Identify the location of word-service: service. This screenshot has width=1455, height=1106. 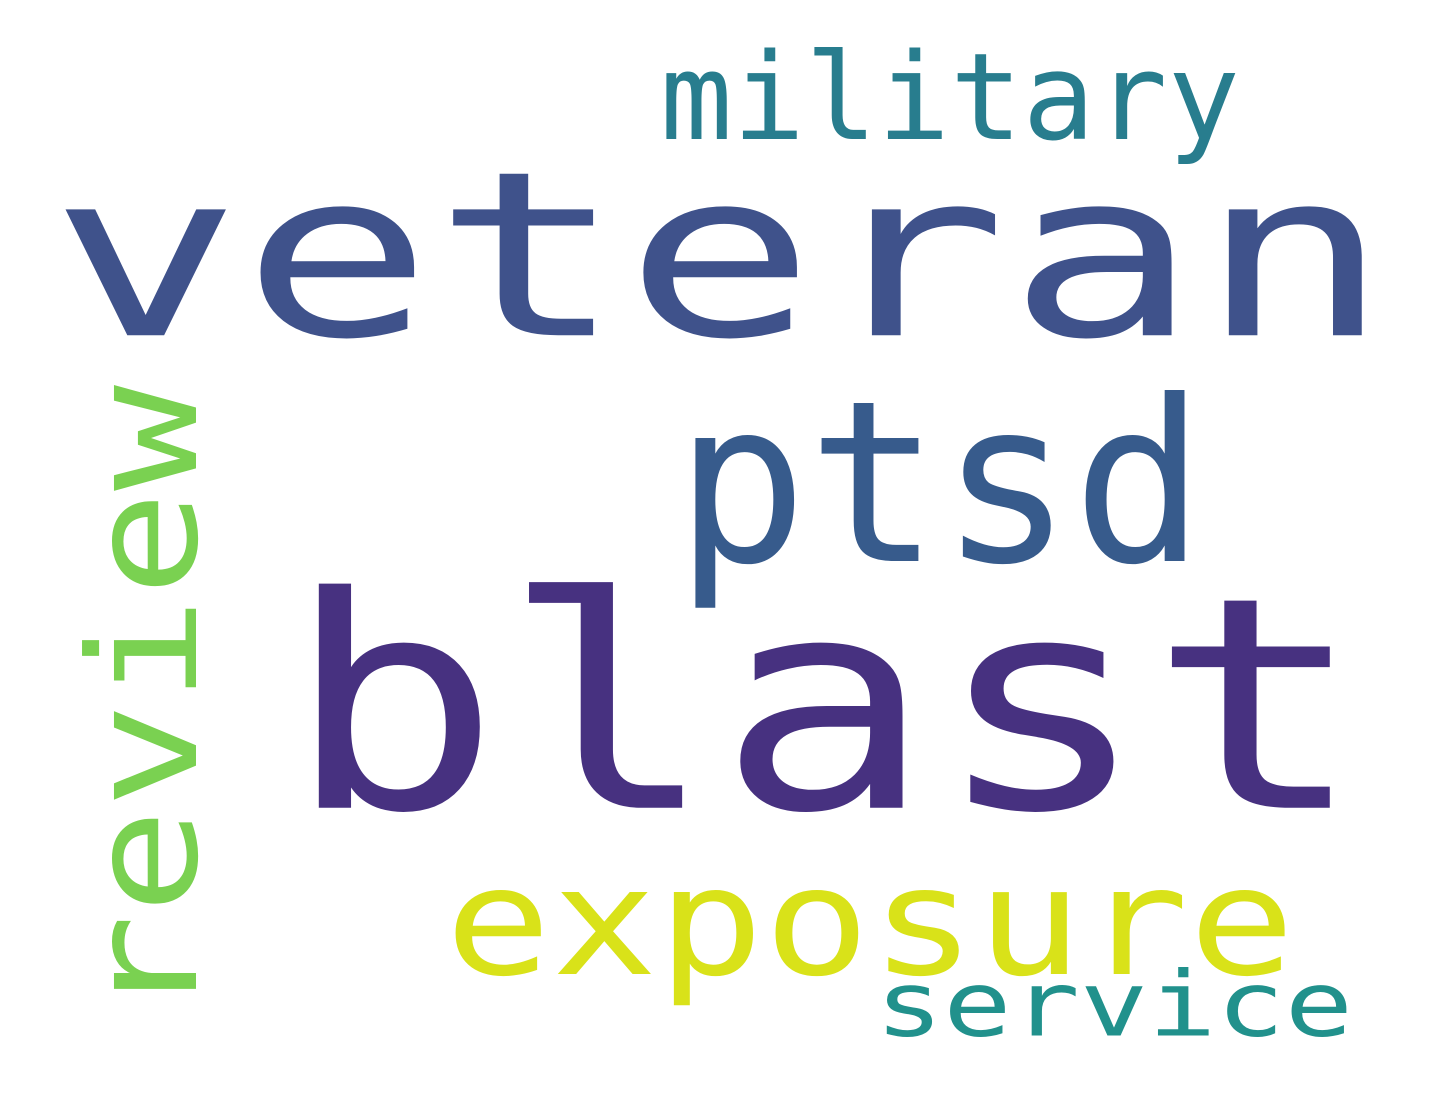
(1114, 1004).